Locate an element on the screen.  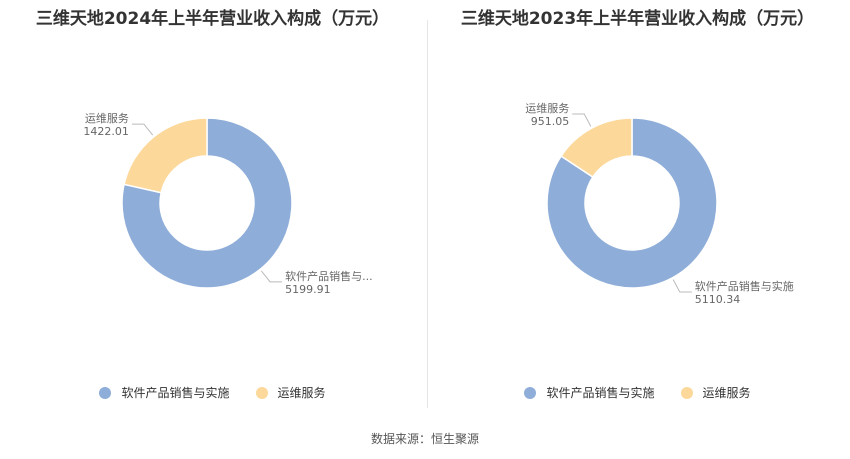
slice-value-label: 951.05 is located at coordinates (550, 121).